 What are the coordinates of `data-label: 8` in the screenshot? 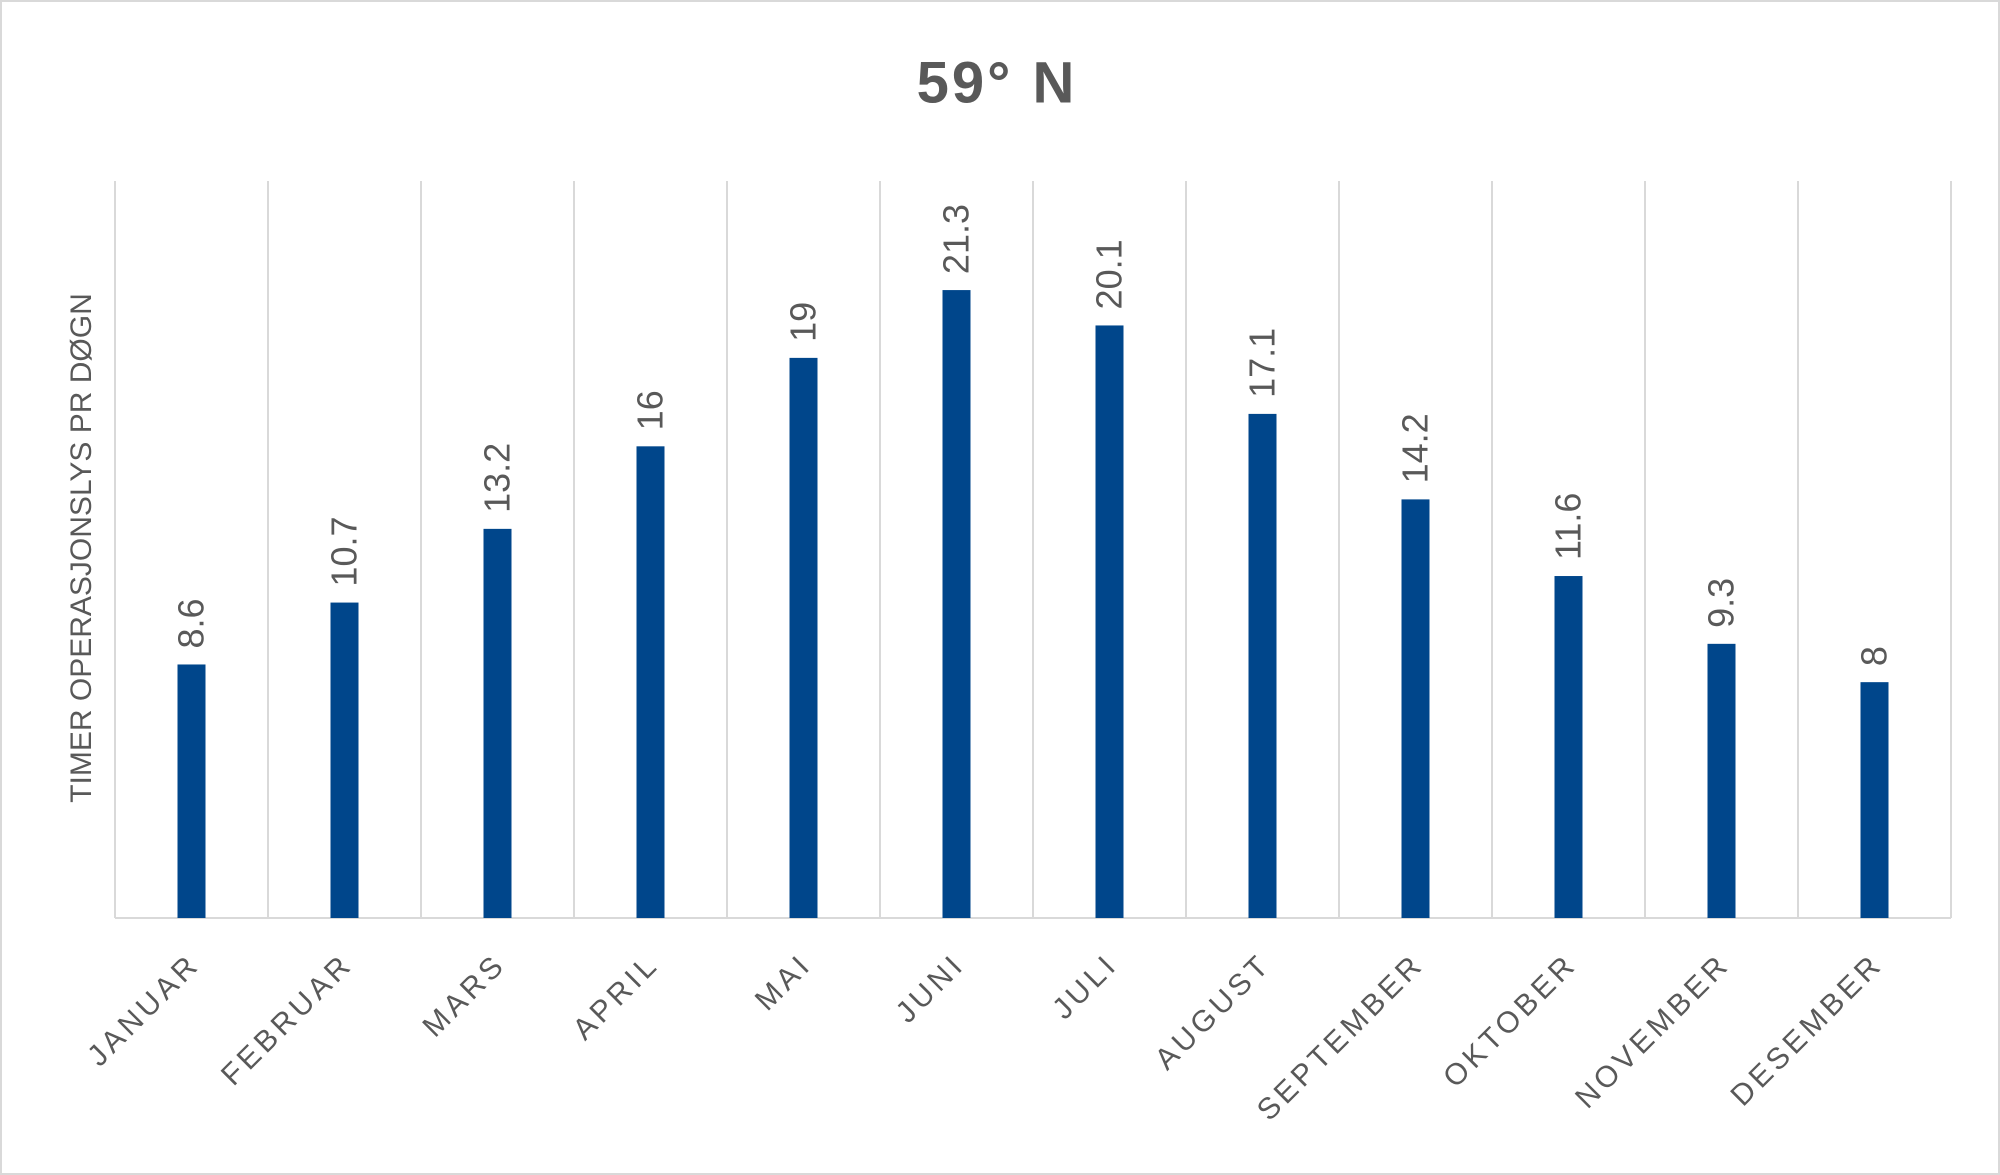 It's located at (1874, 656).